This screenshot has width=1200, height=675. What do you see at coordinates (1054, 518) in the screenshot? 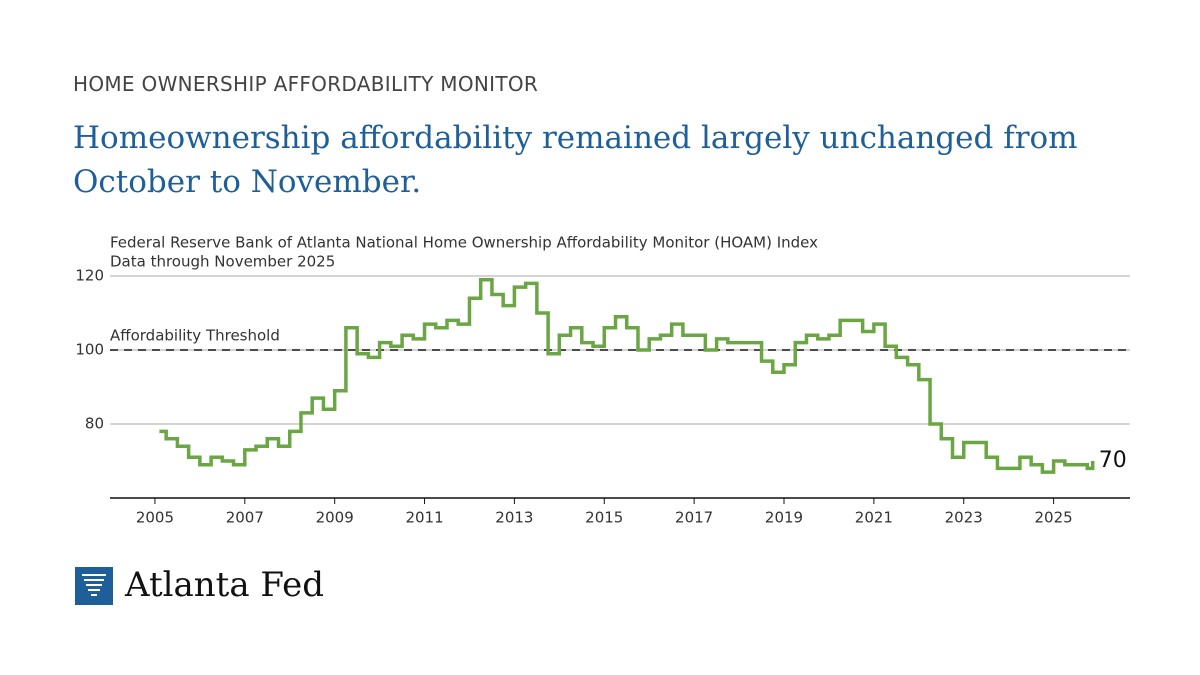
I see `x-tick-label: 2025` at bounding box center [1054, 518].